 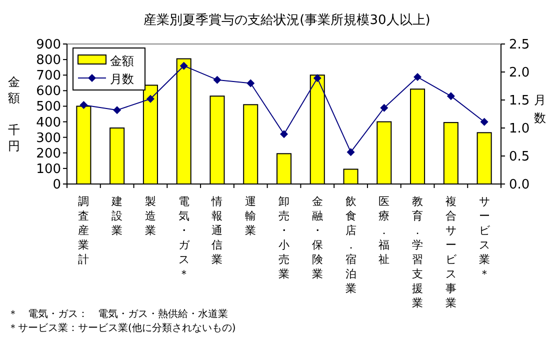 What do you see at coordinates (519, 73) in the screenshot?
I see `y2-tick-label: 2.0` at bounding box center [519, 73].